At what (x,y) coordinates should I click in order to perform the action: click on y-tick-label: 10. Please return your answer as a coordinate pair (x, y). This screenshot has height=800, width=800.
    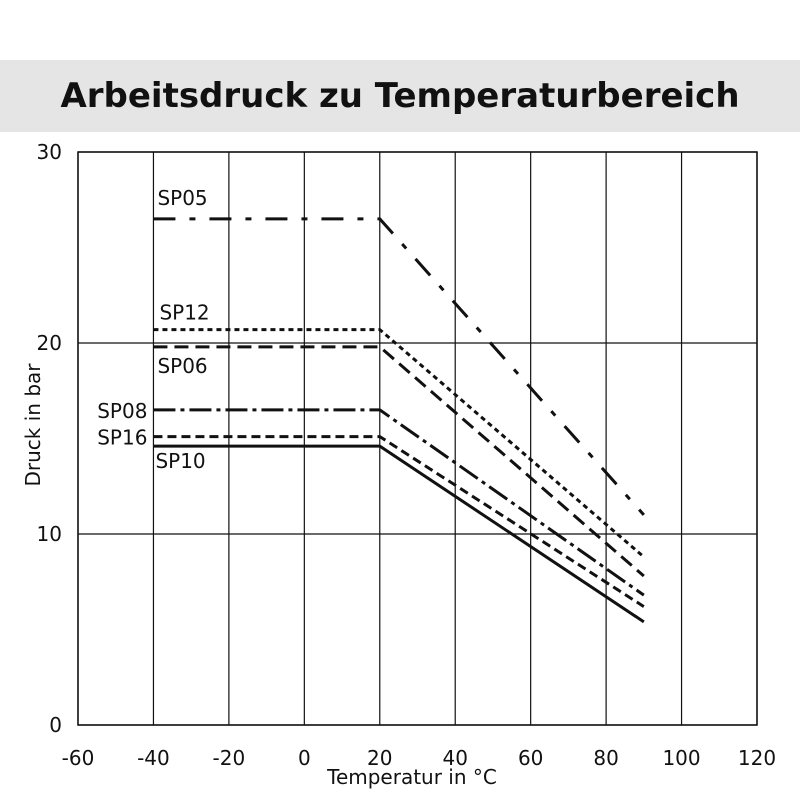
    Looking at the image, I should click on (49, 534).